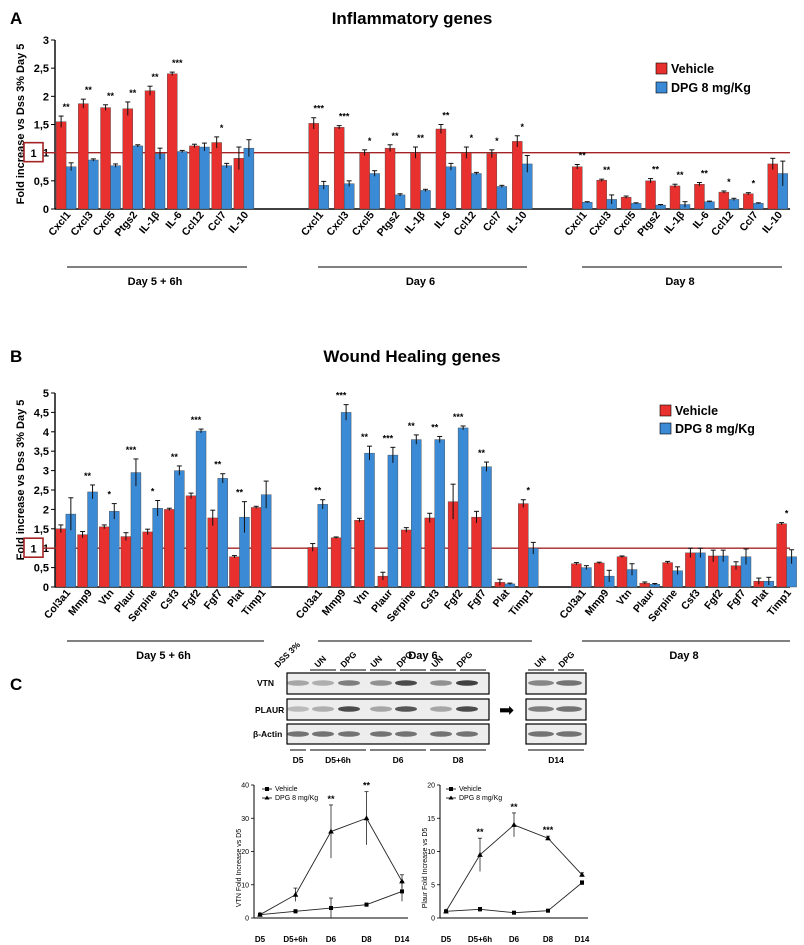  What do you see at coordinates (312, 223) in the screenshot?
I see `x-tick-label: Cxcl1` at bounding box center [312, 223].